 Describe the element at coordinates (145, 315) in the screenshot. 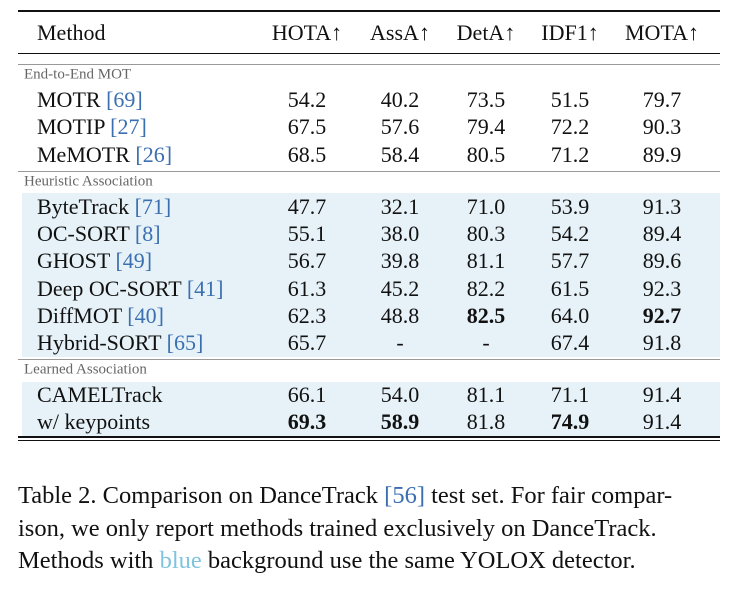

I see `citation: [40]` at that location.